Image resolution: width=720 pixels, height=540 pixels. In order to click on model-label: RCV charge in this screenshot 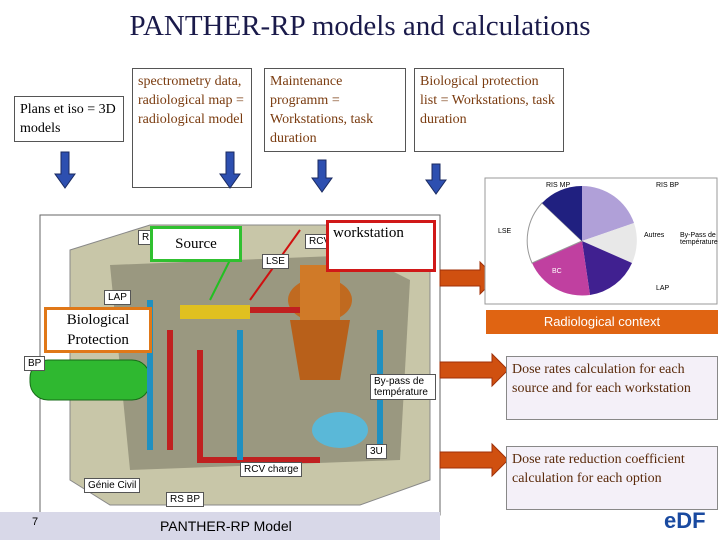, I will do `click(271, 469)`.